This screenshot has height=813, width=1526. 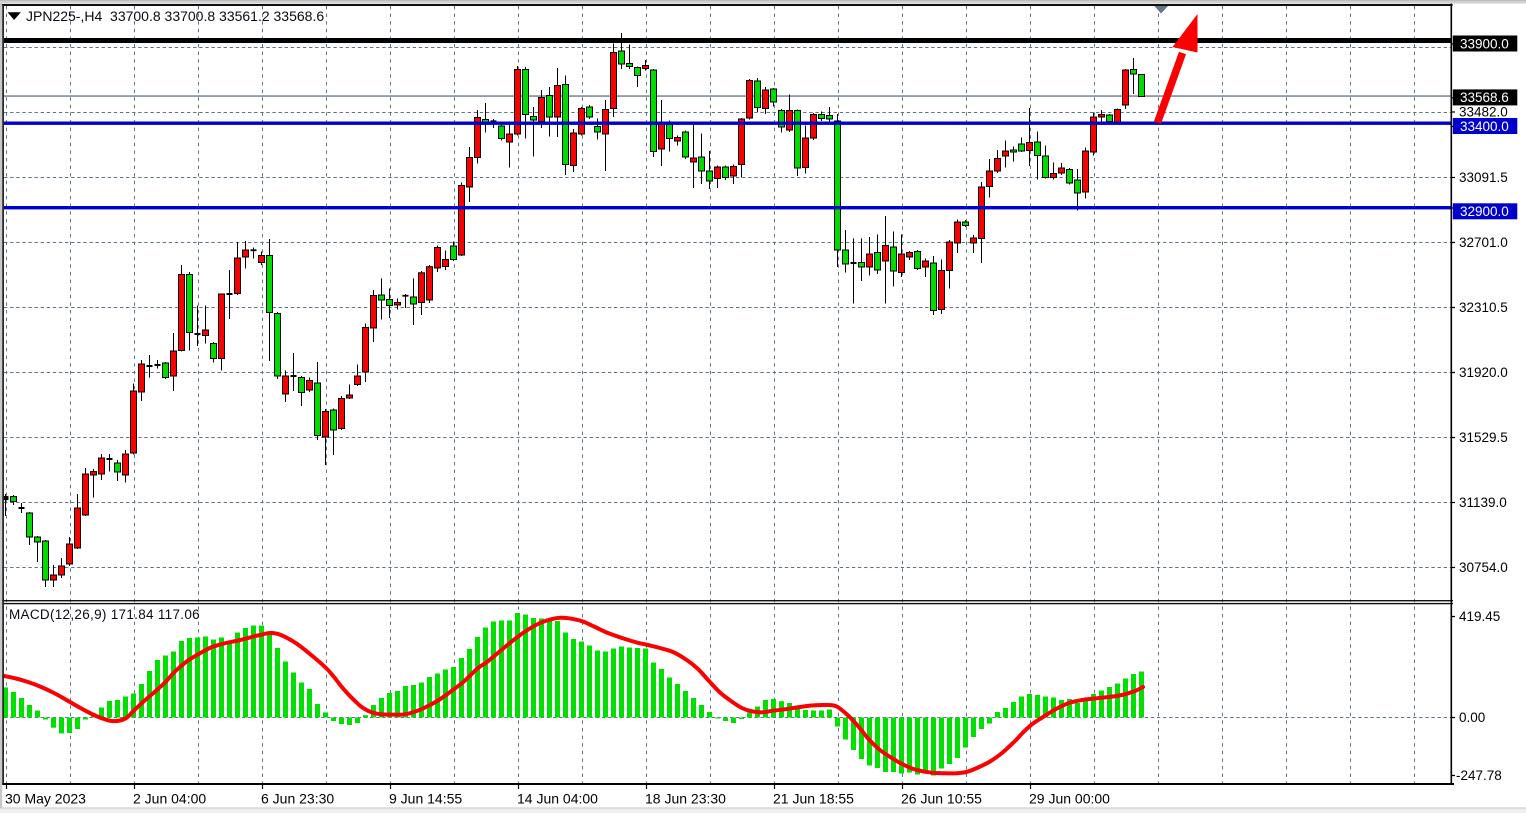 I want to click on svg-text: 30 May 2023, so click(x=45, y=799).